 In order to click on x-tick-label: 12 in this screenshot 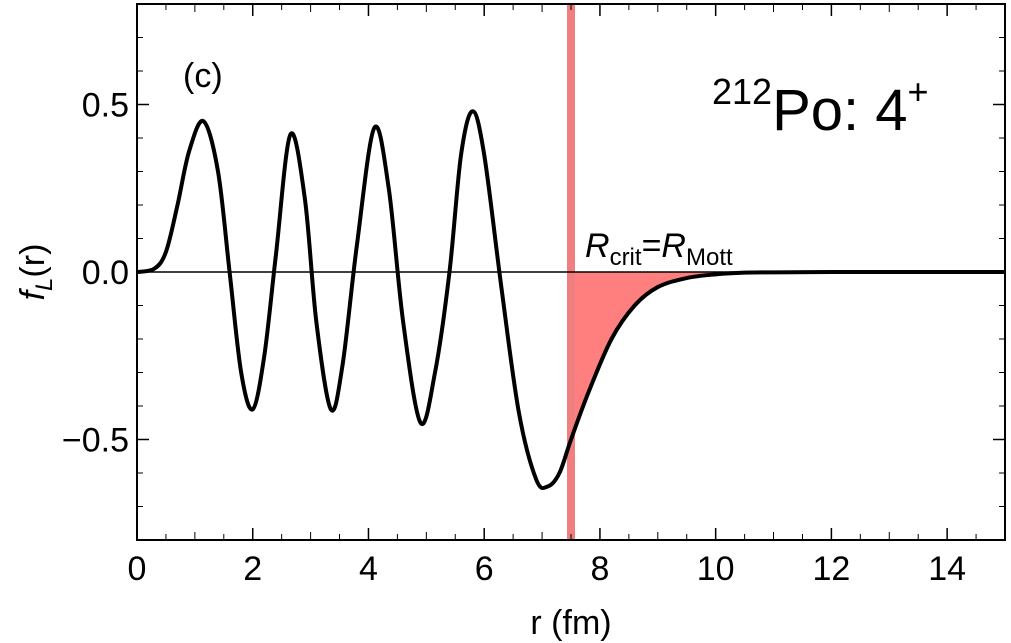, I will do `click(831, 569)`.